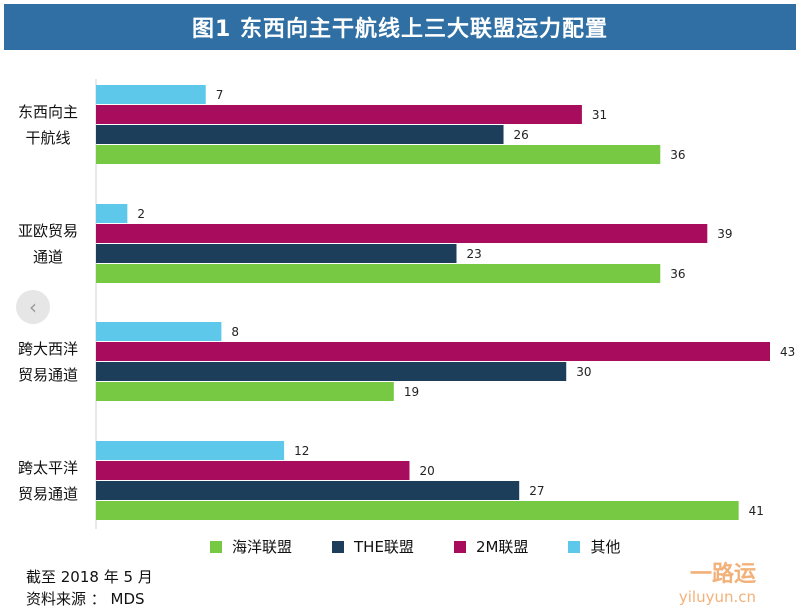 This screenshot has width=800, height=613. What do you see at coordinates (384, 547) in the screenshot?
I see `legend-label: THE联盟` at bounding box center [384, 547].